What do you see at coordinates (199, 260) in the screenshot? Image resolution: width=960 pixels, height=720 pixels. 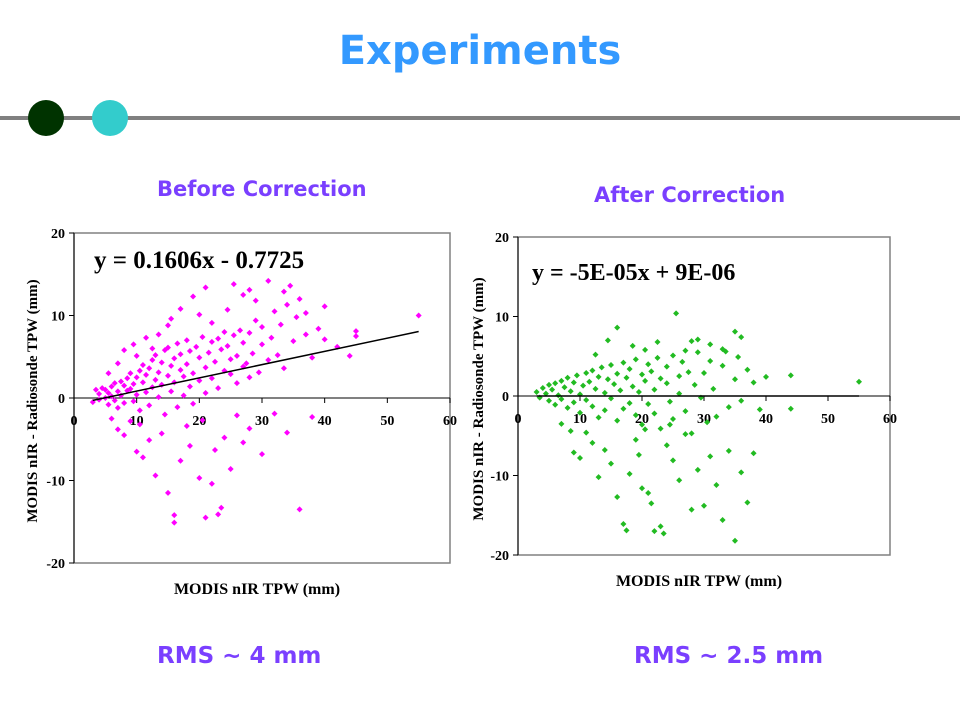 I see `trend-equation: y = 0.1606x - 0.7725` at bounding box center [199, 260].